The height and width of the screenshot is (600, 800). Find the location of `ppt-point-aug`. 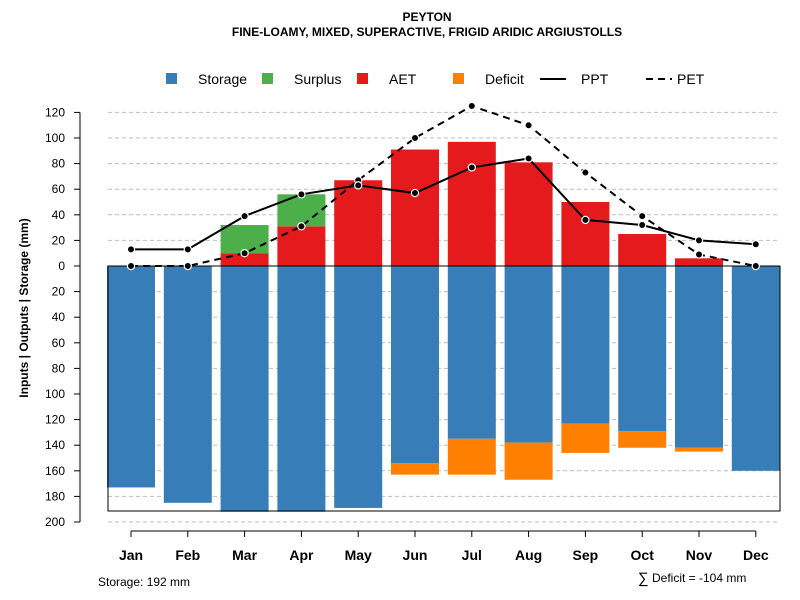

ppt-point-aug is located at coordinates (528, 158).